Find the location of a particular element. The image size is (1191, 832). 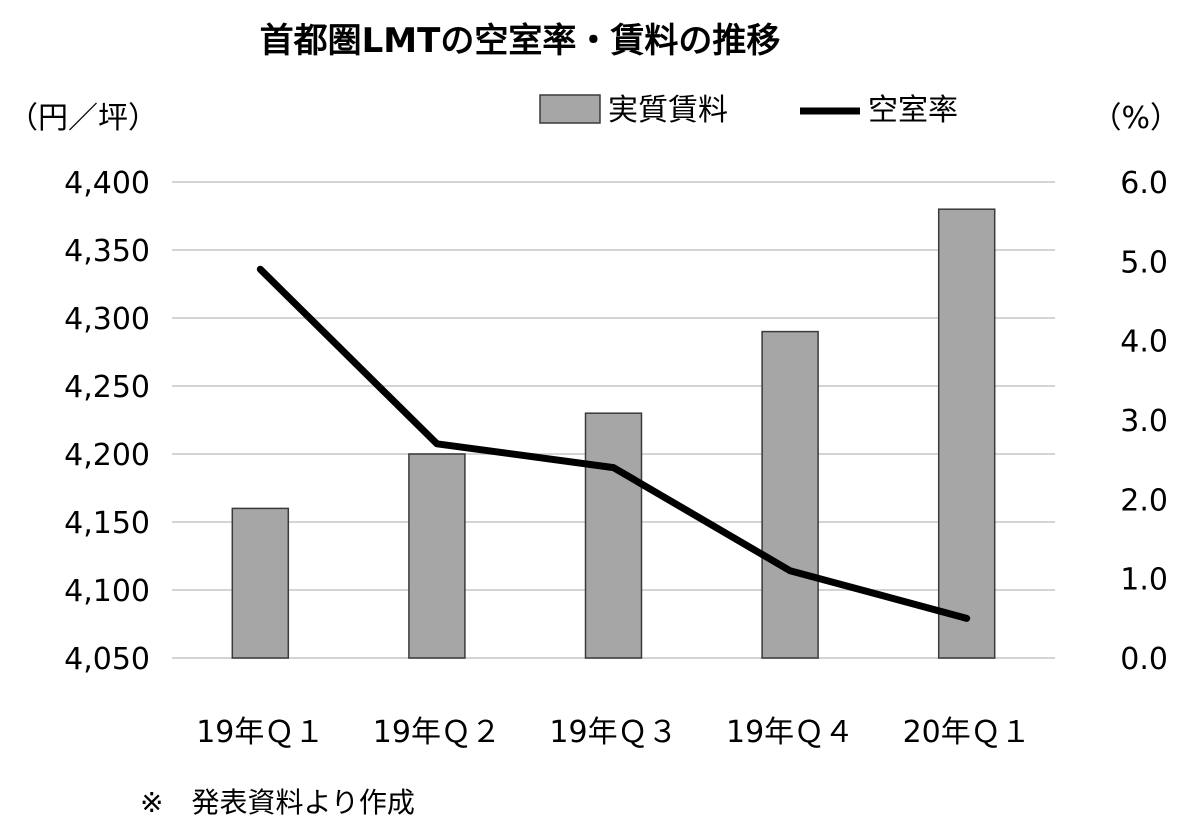

category-label: 20年Ｑ１ is located at coordinates (967, 732).